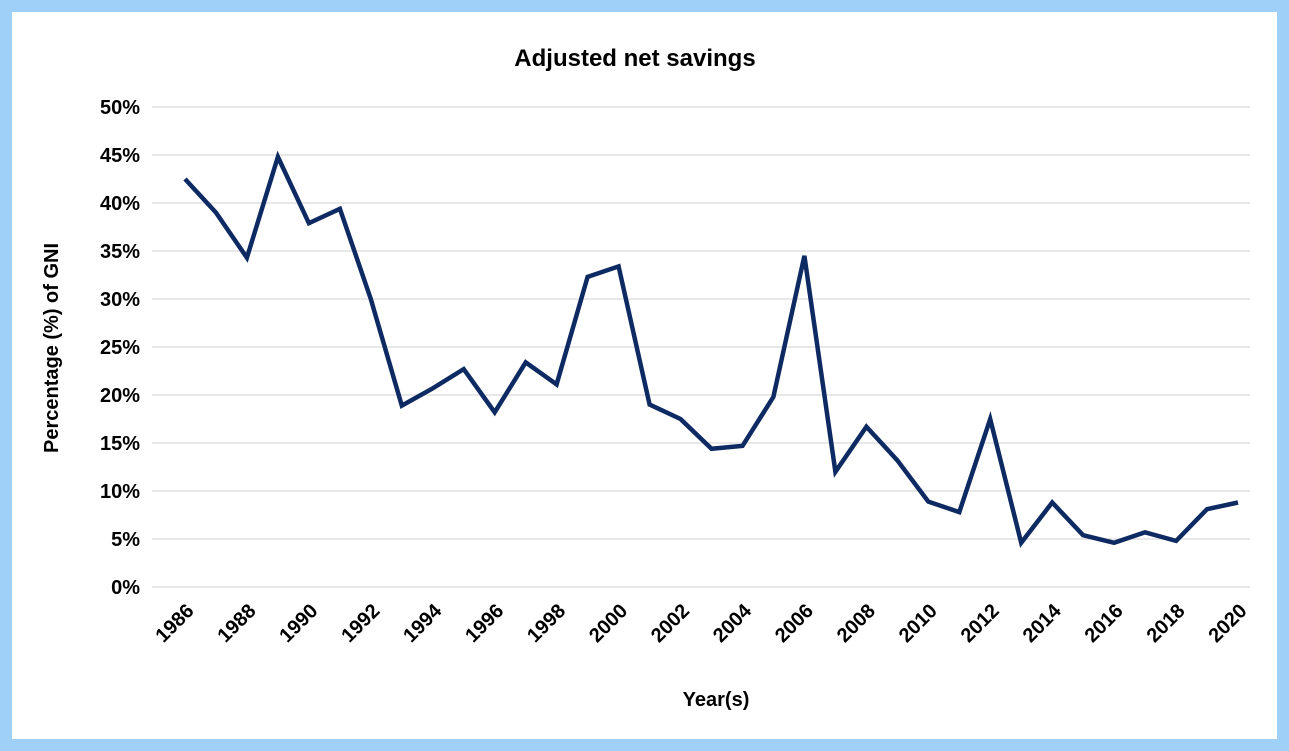 The height and width of the screenshot is (751, 1289). Describe the element at coordinates (733, 623) in the screenshot. I see `x-tick-label: 2004` at that location.